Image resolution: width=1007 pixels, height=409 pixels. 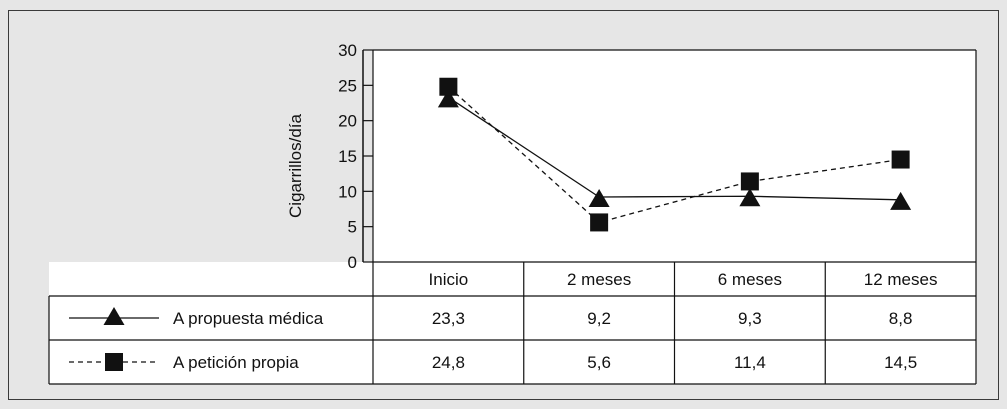 What do you see at coordinates (114, 316) in the screenshot?
I see `legend-triangle-marker` at bounding box center [114, 316].